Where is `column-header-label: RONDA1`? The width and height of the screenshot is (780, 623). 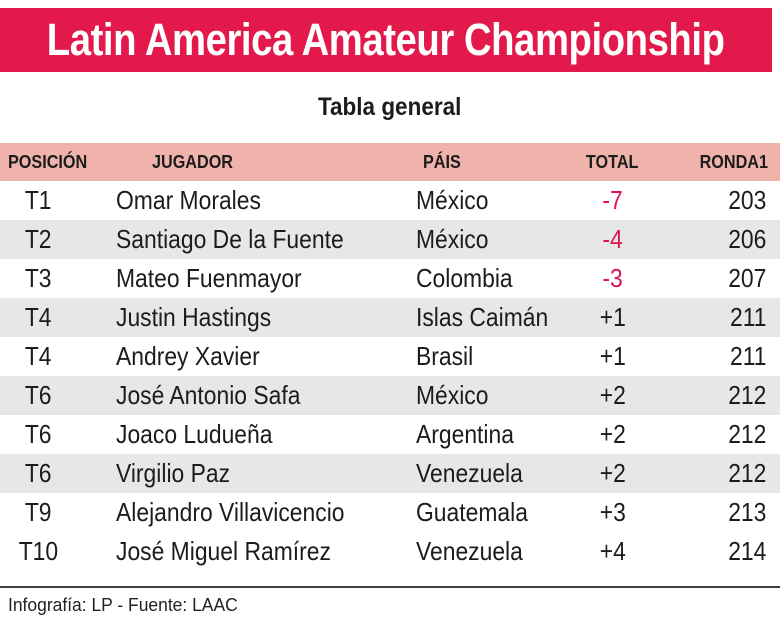 column-header-label: RONDA1 is located at coordinates (733, 161).